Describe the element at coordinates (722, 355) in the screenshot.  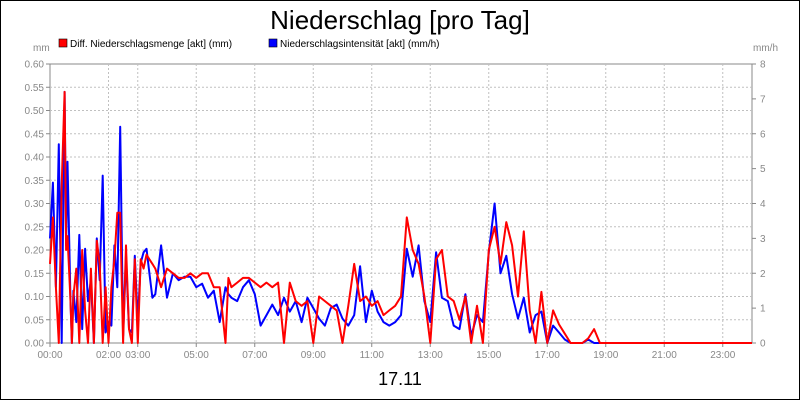
I see `x-tick-label: 23:00` at that location.